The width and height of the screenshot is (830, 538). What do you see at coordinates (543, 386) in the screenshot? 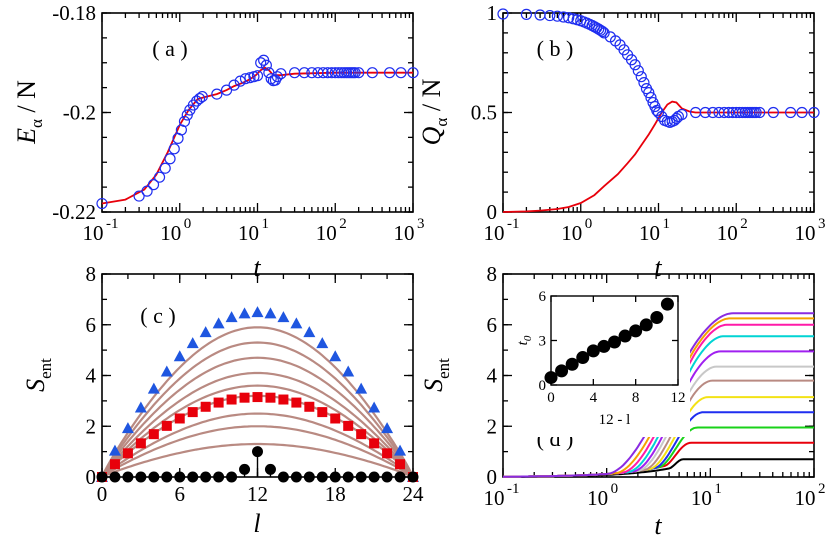
I see `inset-ytick-label: 0` at bounding box center [543, 386].